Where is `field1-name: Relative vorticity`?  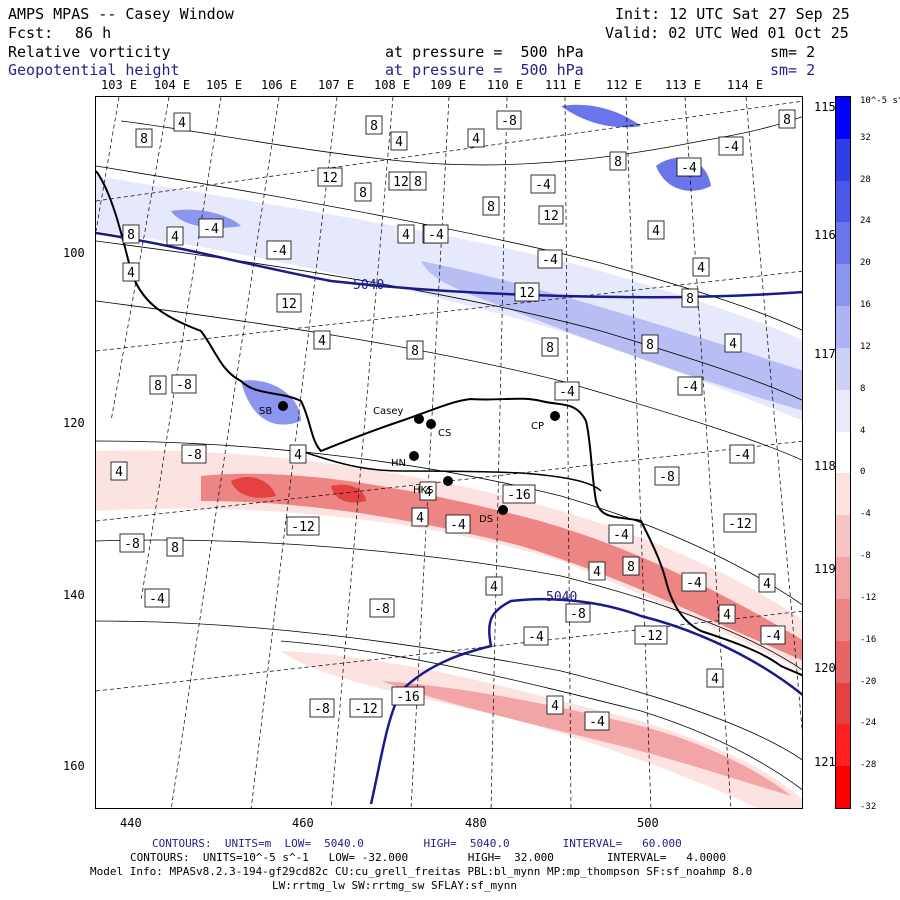 field1-name: Relative vorticity is located at coordinates (89, 52).